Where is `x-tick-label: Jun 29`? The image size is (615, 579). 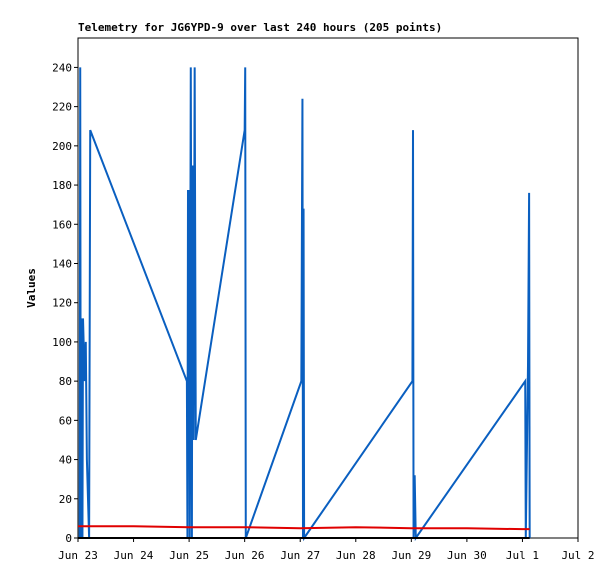
x-tick-label: Jun 29 is located at coordinates (411, 555).